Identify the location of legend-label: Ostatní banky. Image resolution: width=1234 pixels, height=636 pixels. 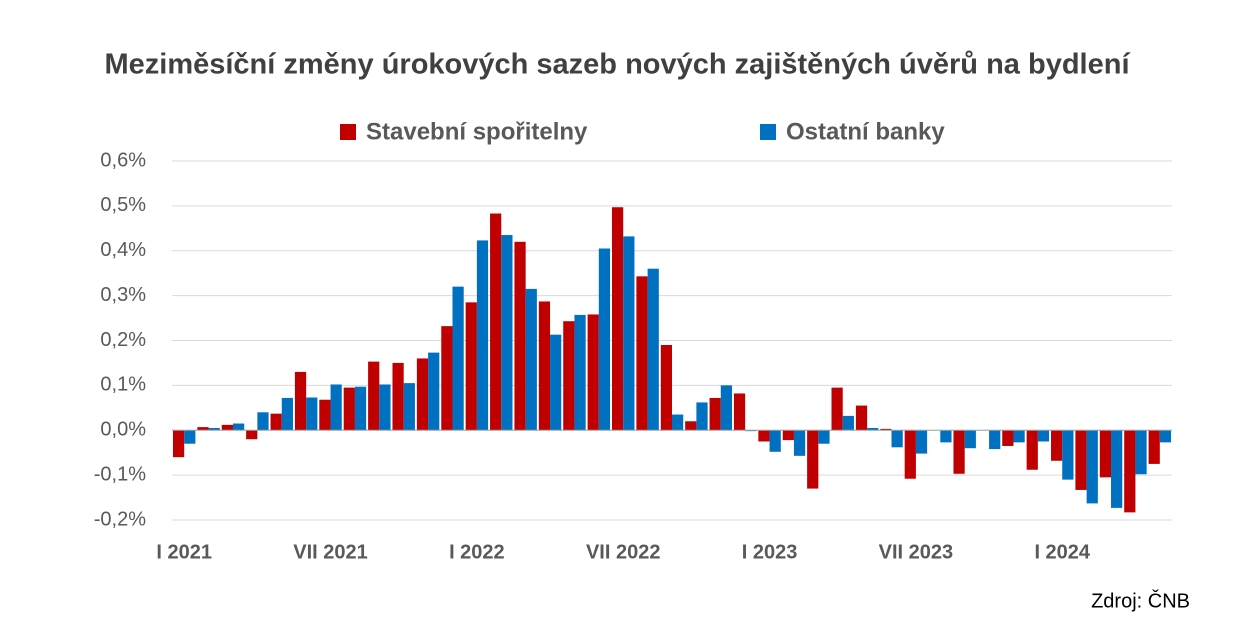
(865, 131).